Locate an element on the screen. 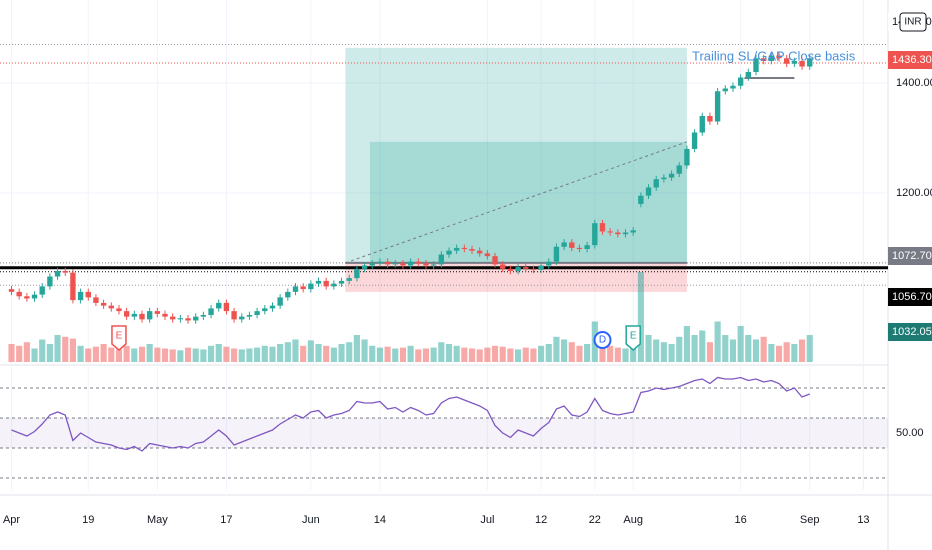 This screenshot has height=550, width=932. event-label: D is located at coordinates (602, 340).